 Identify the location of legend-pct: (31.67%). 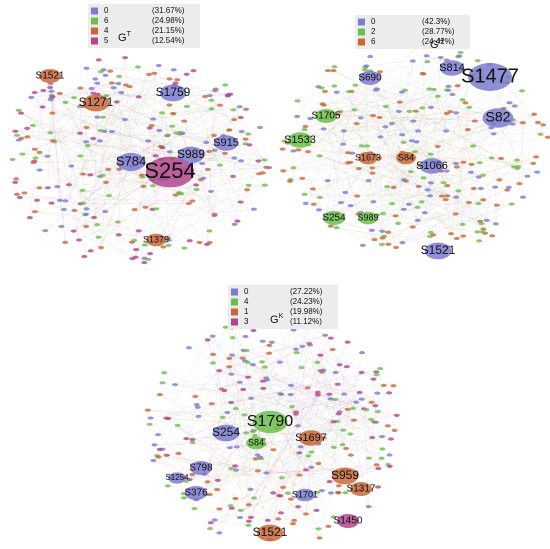
(168, 10).